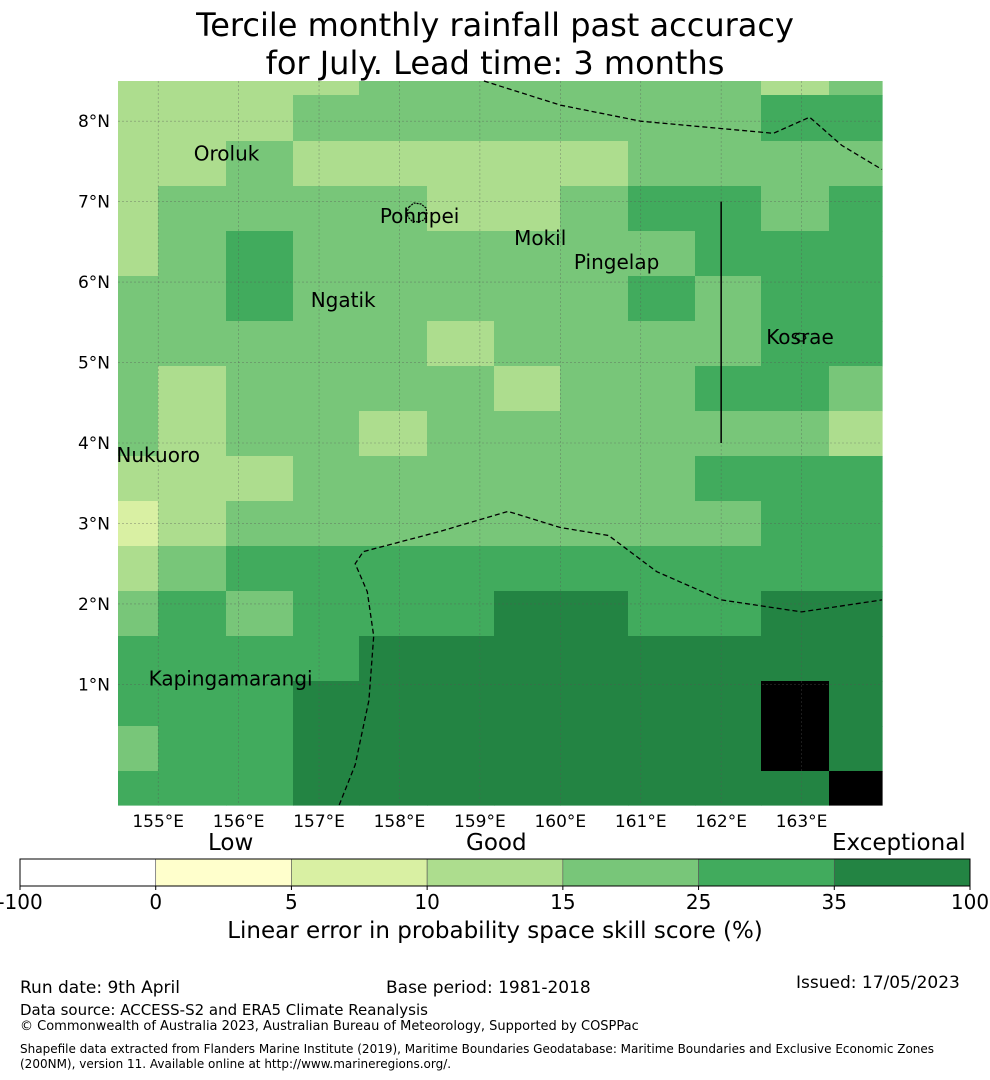  Describe the element at coordinates (856, 749) in the screenshot. I see `skill-cell-r15-c11` at that location.